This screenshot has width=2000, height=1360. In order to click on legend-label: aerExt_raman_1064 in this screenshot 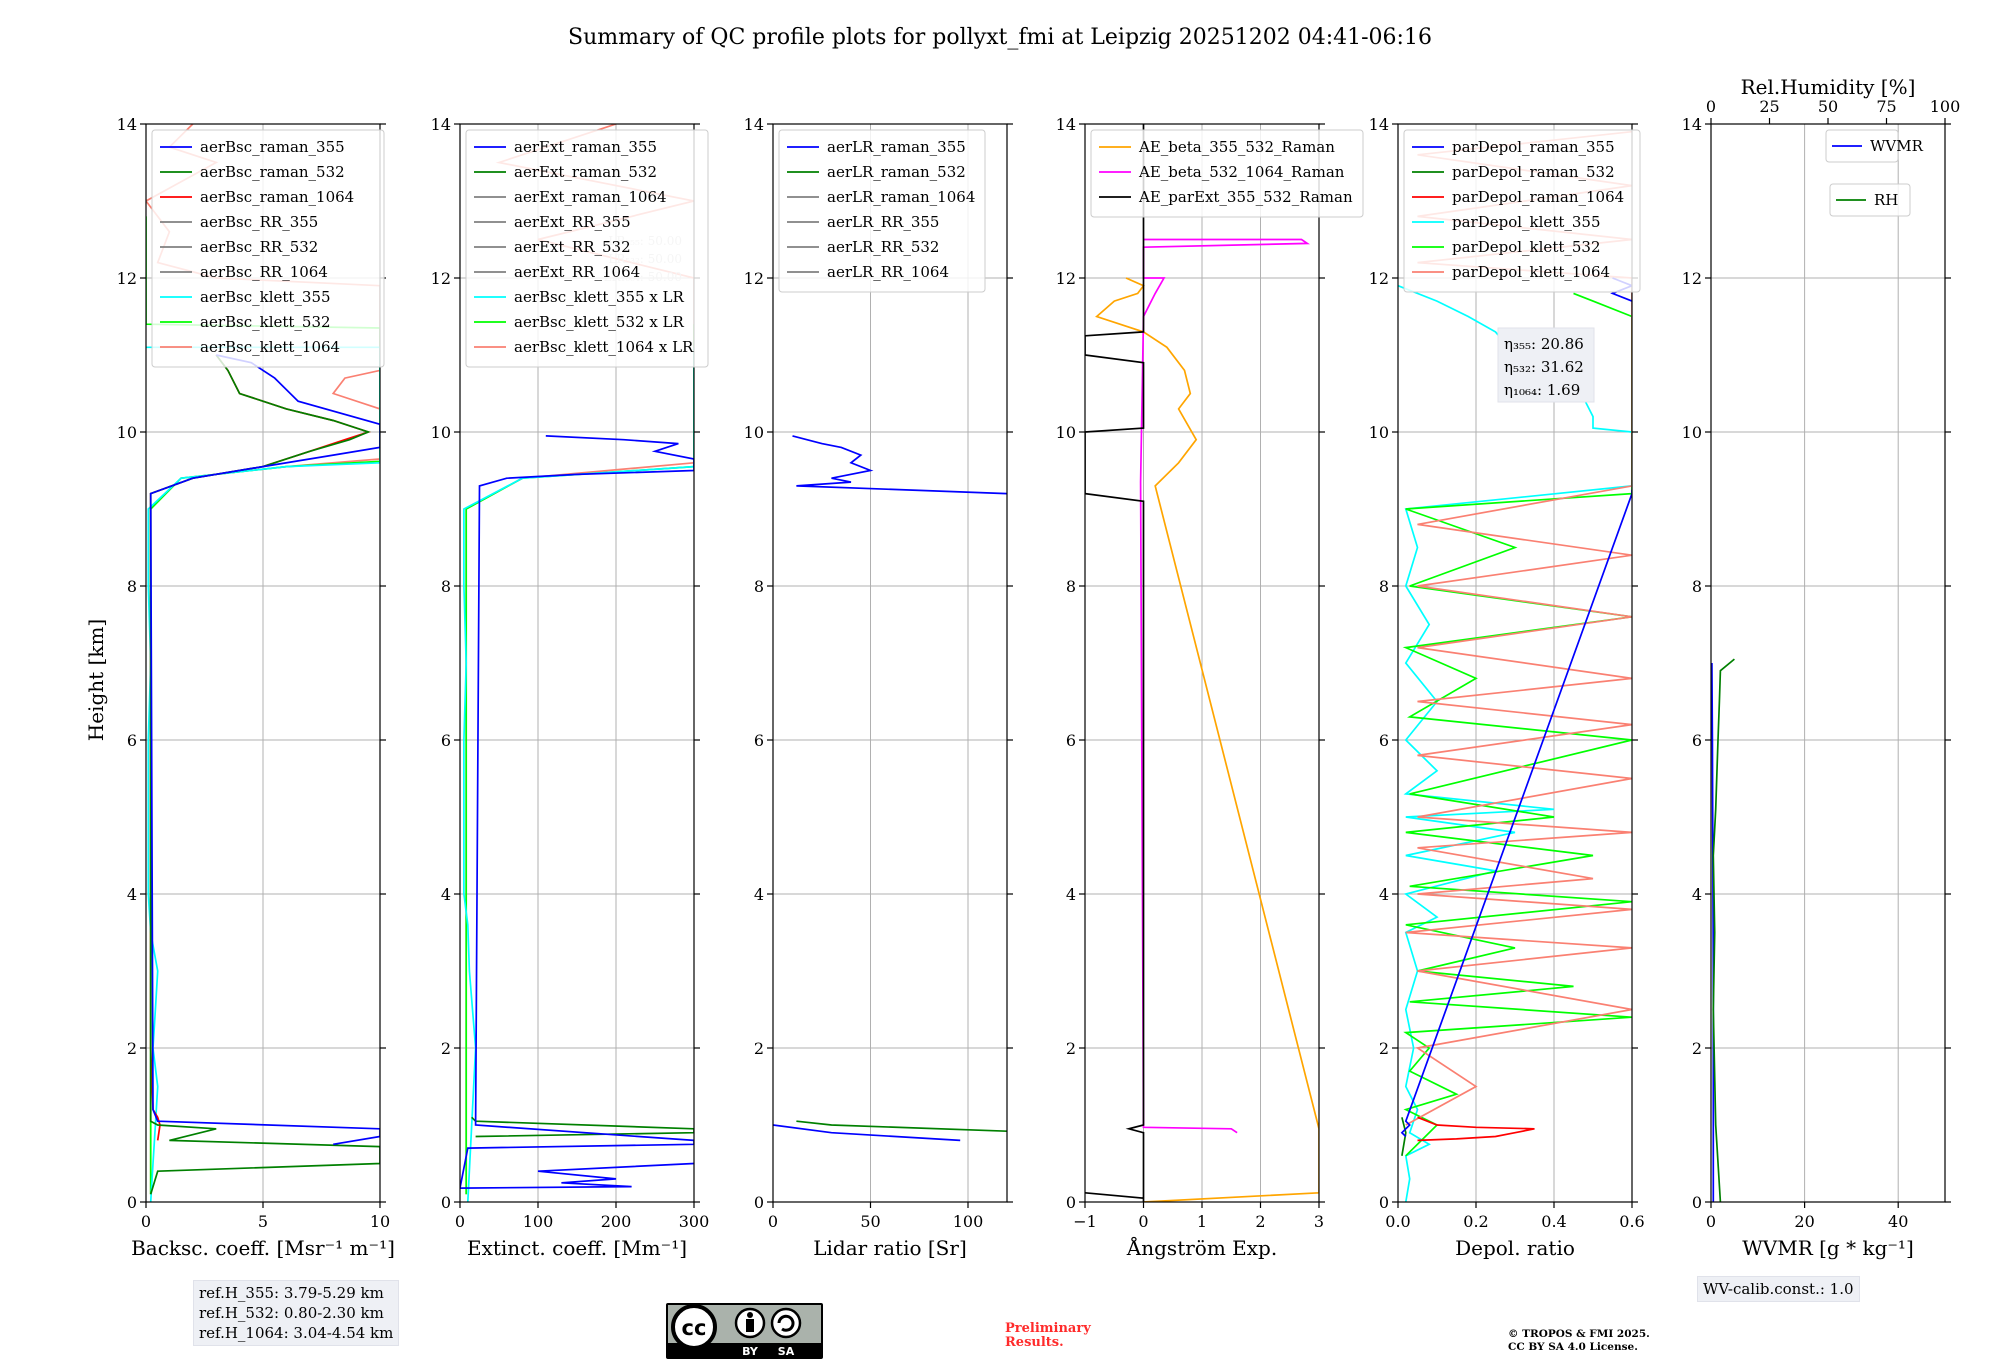, I will do `click(590, 197)`.